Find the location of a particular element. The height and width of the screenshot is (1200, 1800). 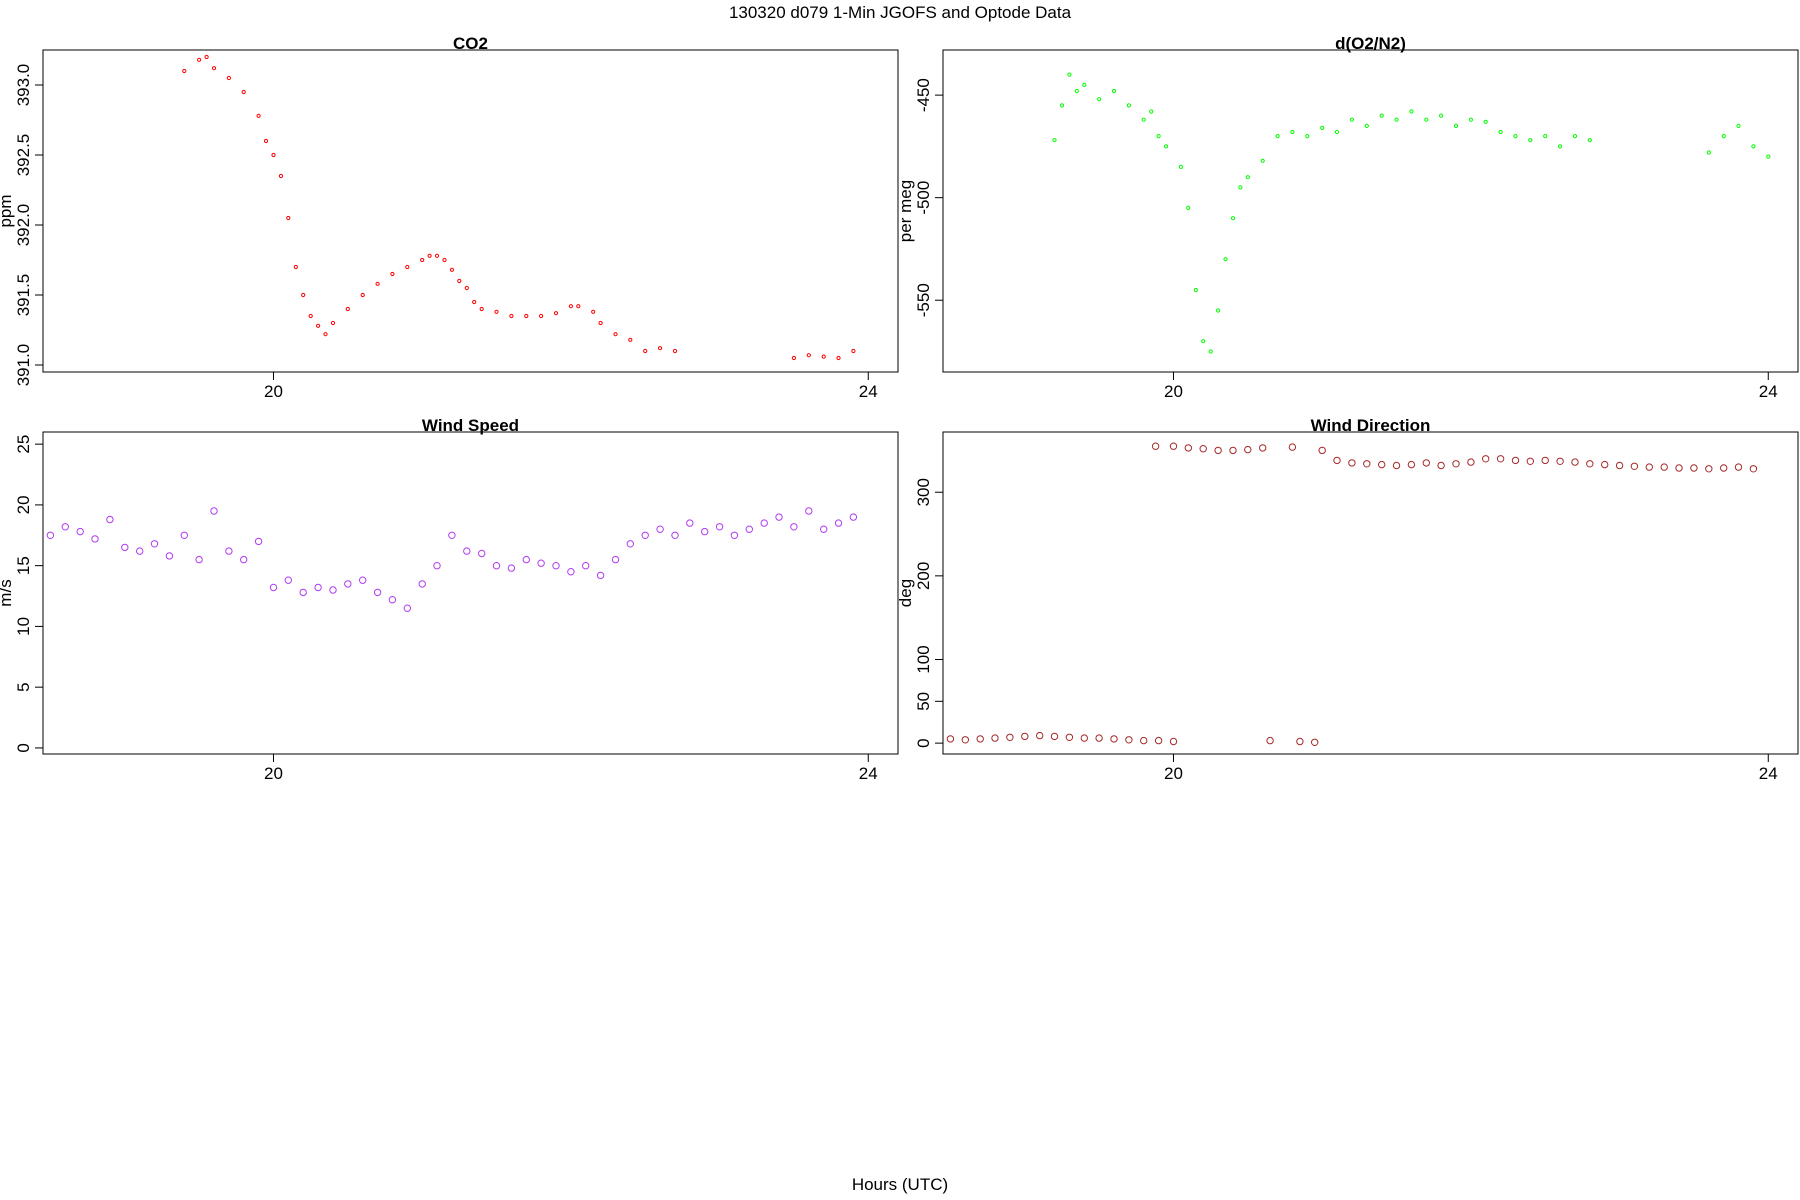

y-tick-label: 391.5 is located at coordinates (23, 295).